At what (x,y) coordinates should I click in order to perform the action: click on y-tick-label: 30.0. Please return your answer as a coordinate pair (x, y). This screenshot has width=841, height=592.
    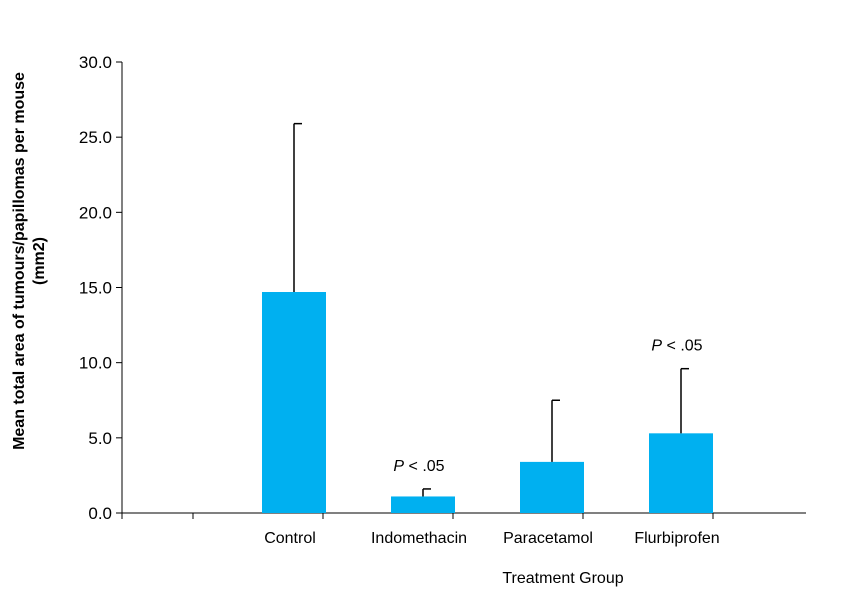
    Looking at the image, I should click on (95, 62).